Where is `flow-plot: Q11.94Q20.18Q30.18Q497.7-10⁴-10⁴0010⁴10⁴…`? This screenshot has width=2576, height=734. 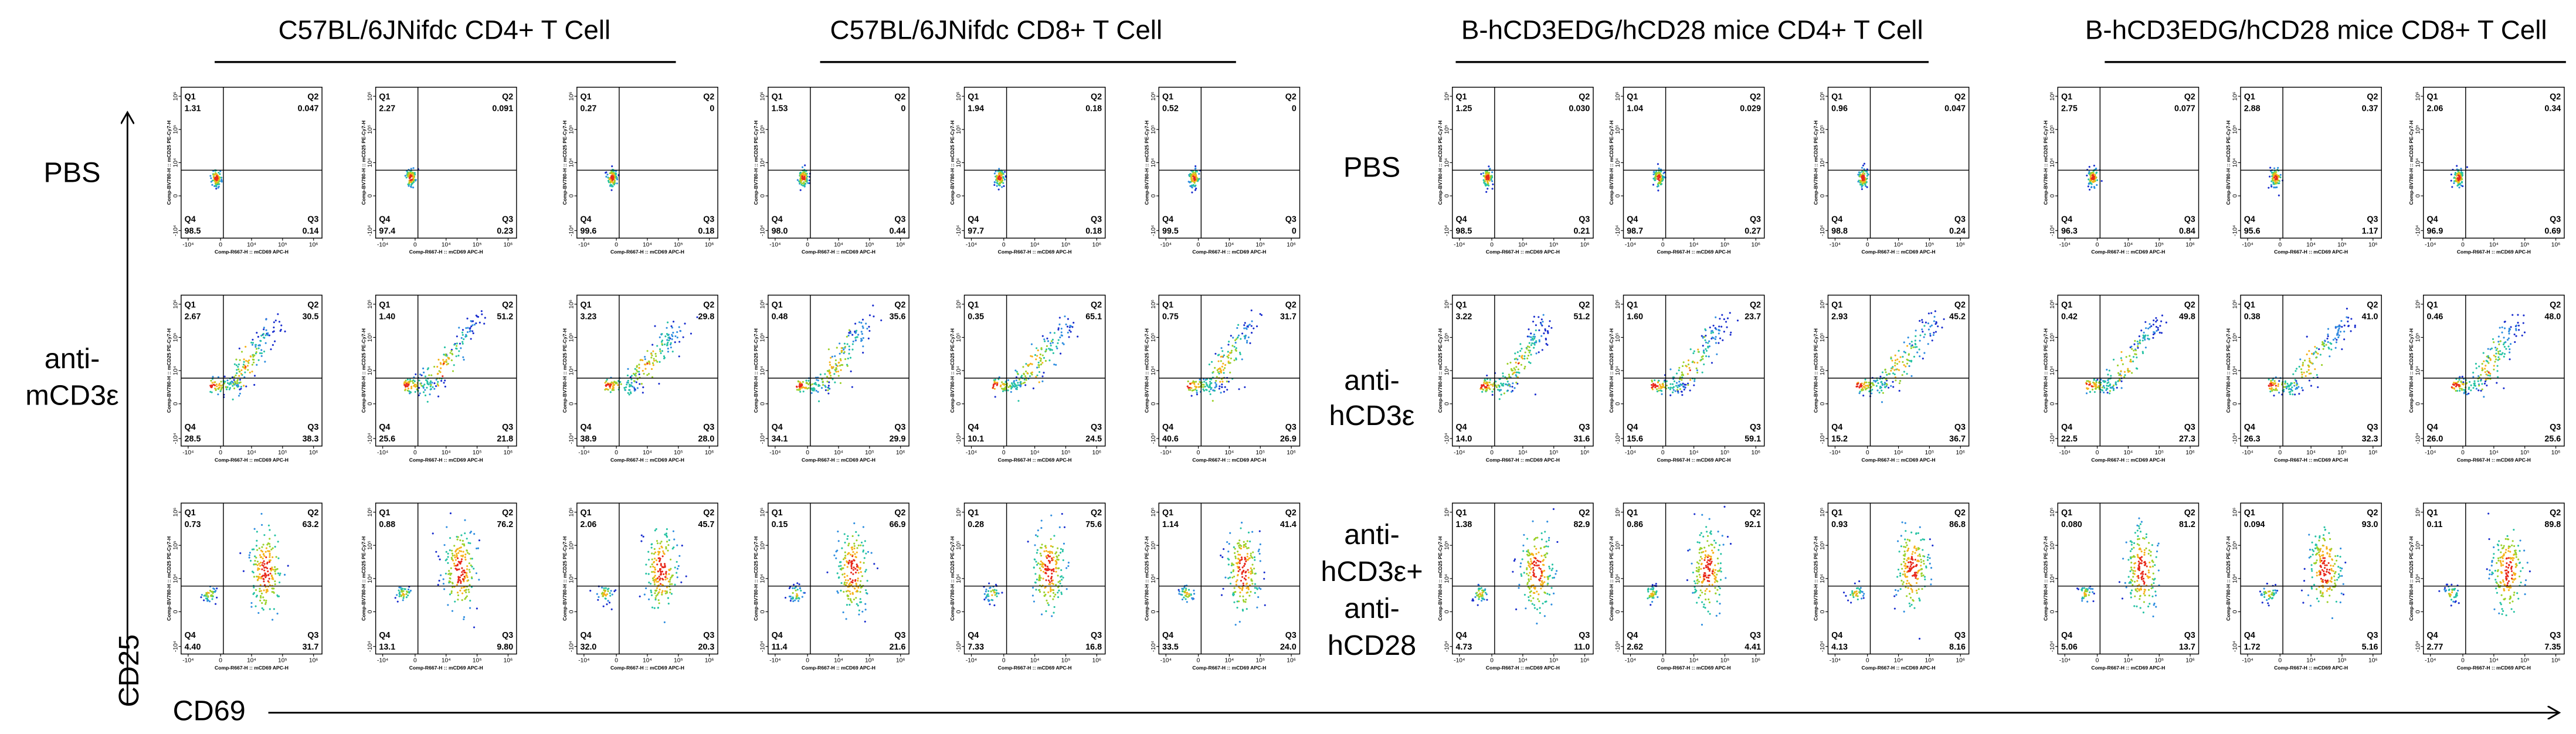 flow-plot: Q11.94Q20.18Q30.18Q497.7-10⁴-10⁴0010⁴10⁴… is located at coordinates (1027, 171).